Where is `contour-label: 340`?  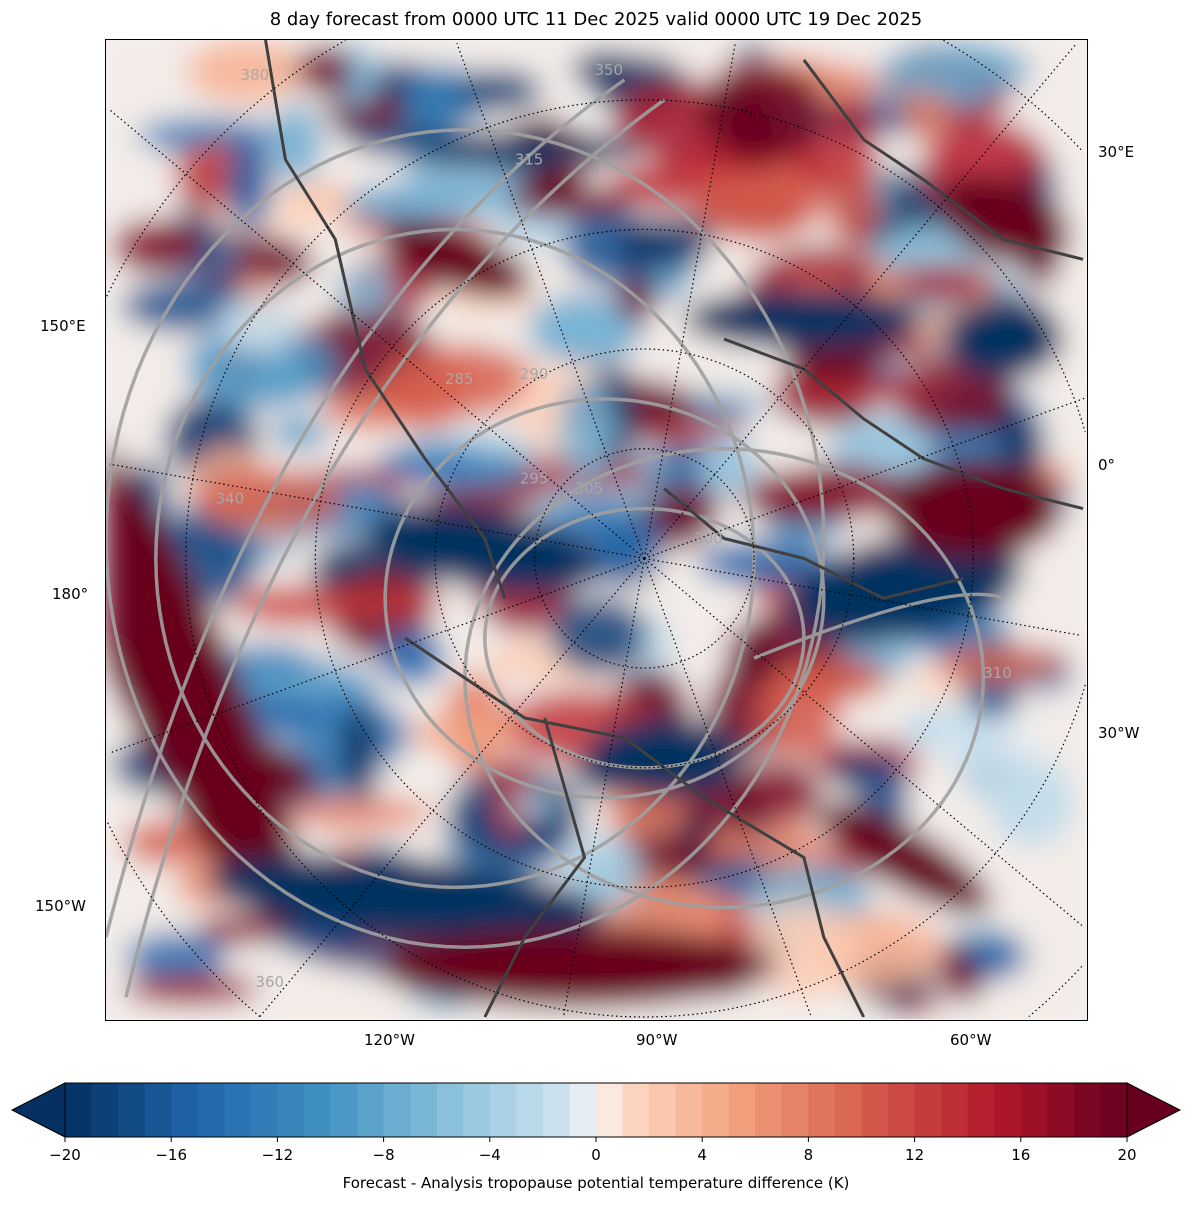
contour-label: 340 is located at coordinates (230, 499).